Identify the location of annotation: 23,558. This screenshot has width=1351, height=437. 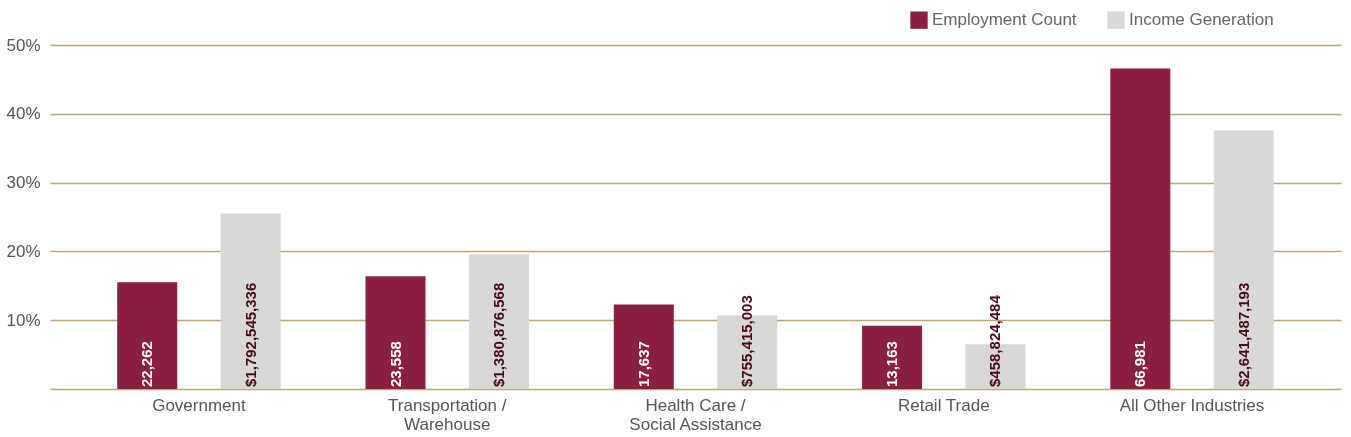
(395, 364).